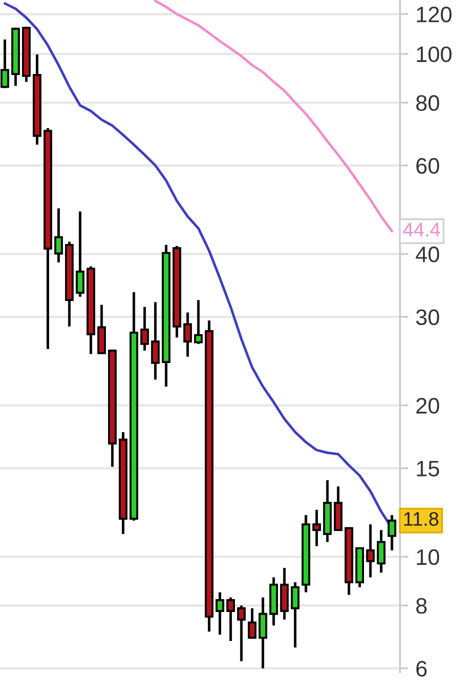  What do you see at coordinates (428, 166) in the screenshot?
I see `y-tick-label: 60` at bounding box center [428, 166].